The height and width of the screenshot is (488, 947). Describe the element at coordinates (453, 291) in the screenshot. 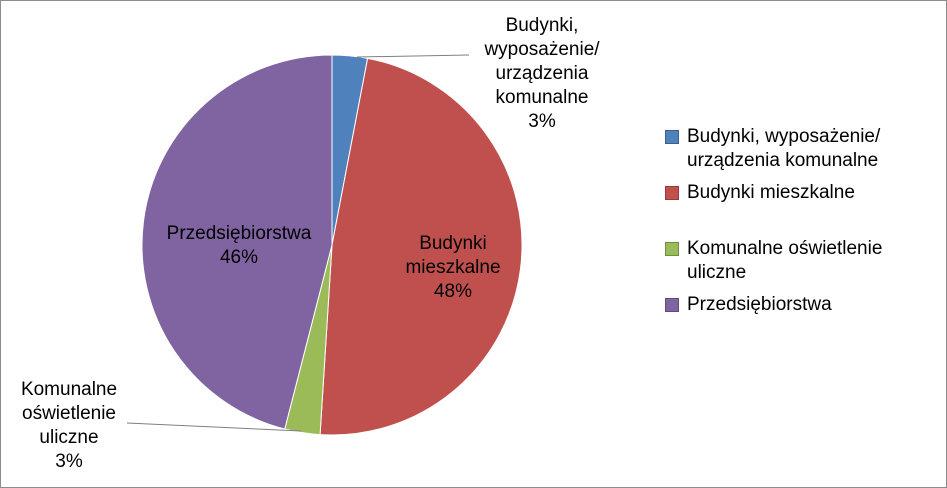

I see `data-label-line: 48%` at that location.